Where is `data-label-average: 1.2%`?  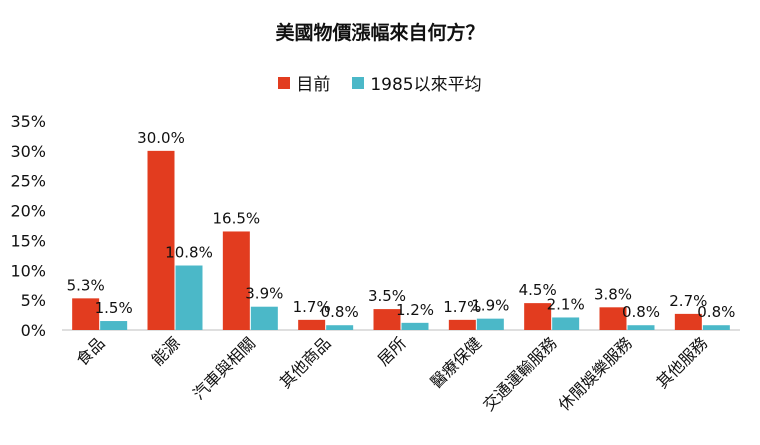 data-label-average: 1.2% is located at coordinates (415, 310).